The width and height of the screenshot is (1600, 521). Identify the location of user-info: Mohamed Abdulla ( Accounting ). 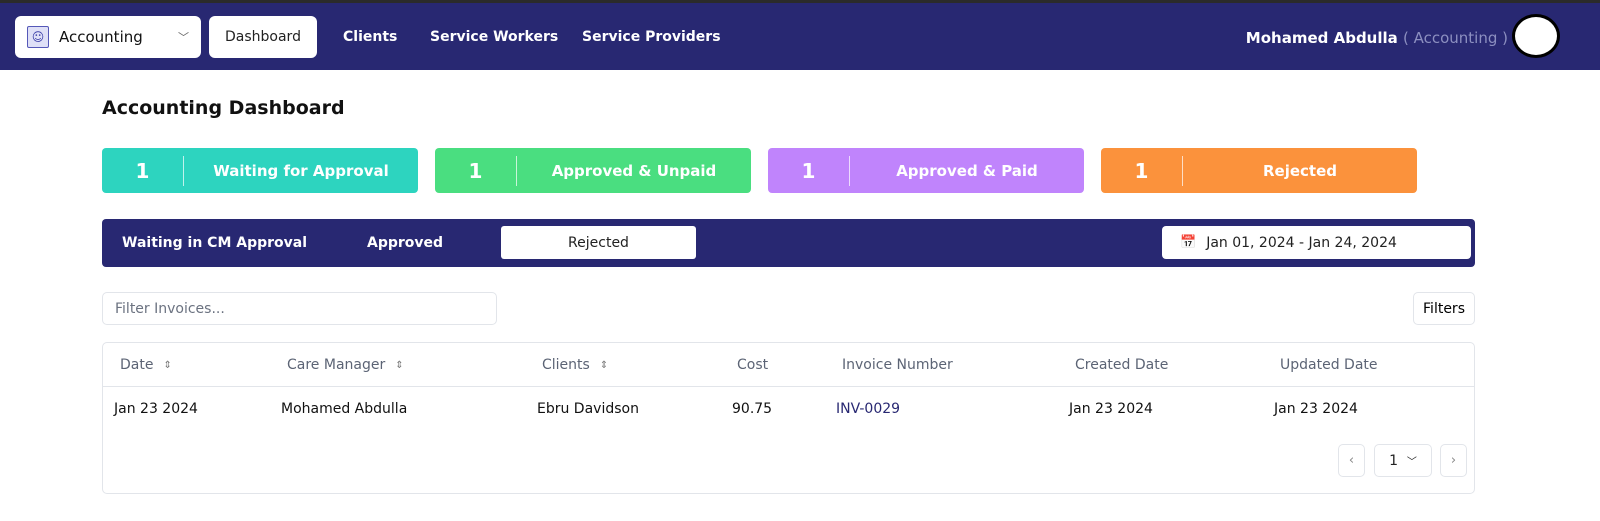
(1377, 38).